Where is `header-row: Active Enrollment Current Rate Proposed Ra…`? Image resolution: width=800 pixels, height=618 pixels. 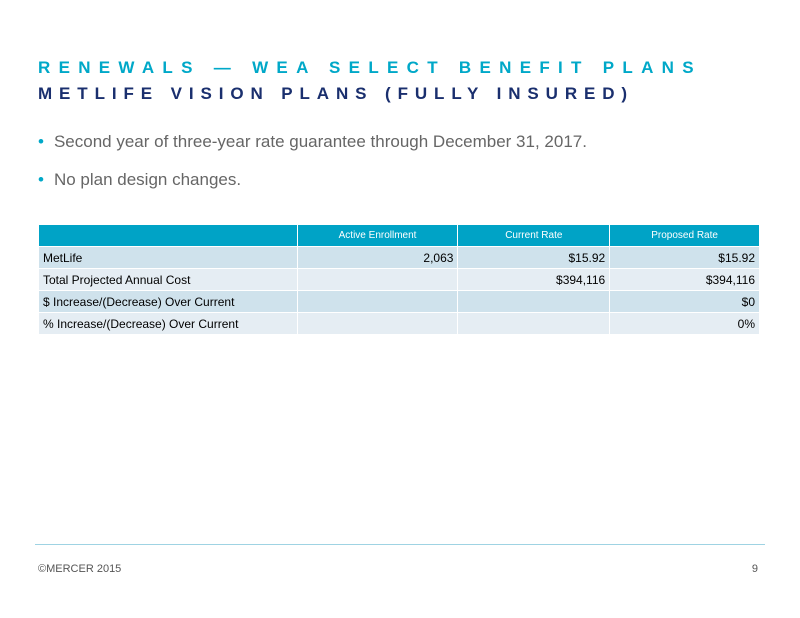 header-row: Active Enrollment Current Rate Proposed Ra… is located at coordinates (399, 235).